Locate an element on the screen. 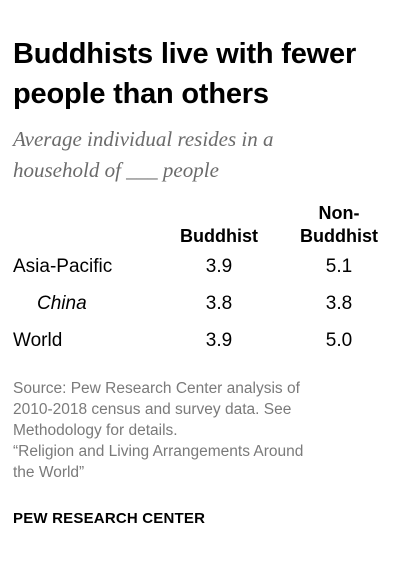 Image resolution: width=410 pixels, height=576 pixels. brand-logo-text: PEW RESEARCH CENTER is located at coordinates (109, 518).